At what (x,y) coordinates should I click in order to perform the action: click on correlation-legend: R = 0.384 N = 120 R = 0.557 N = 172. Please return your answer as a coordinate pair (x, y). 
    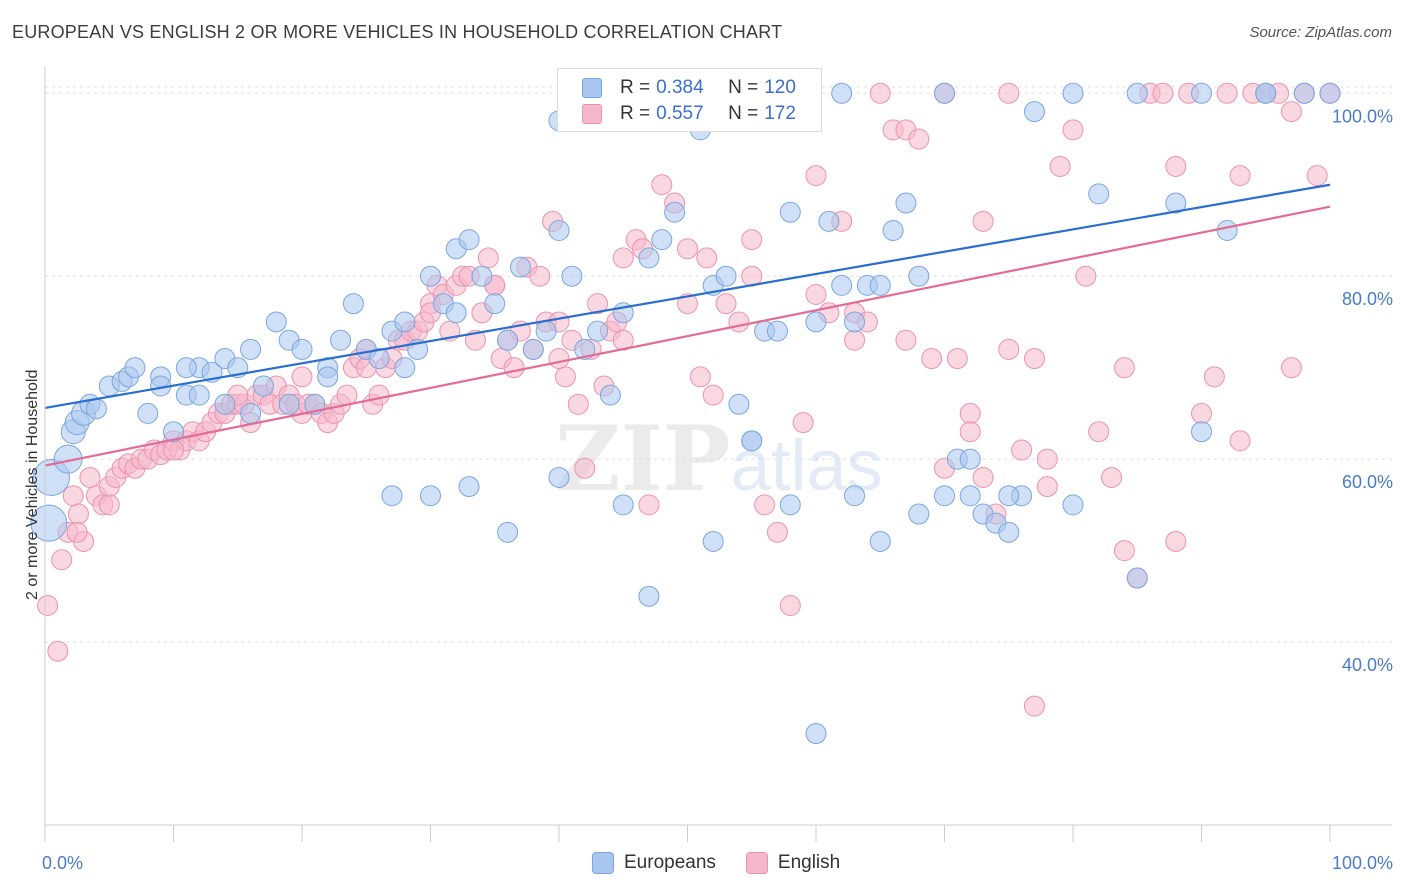
    Looking at the image, I should click on (689, 100).